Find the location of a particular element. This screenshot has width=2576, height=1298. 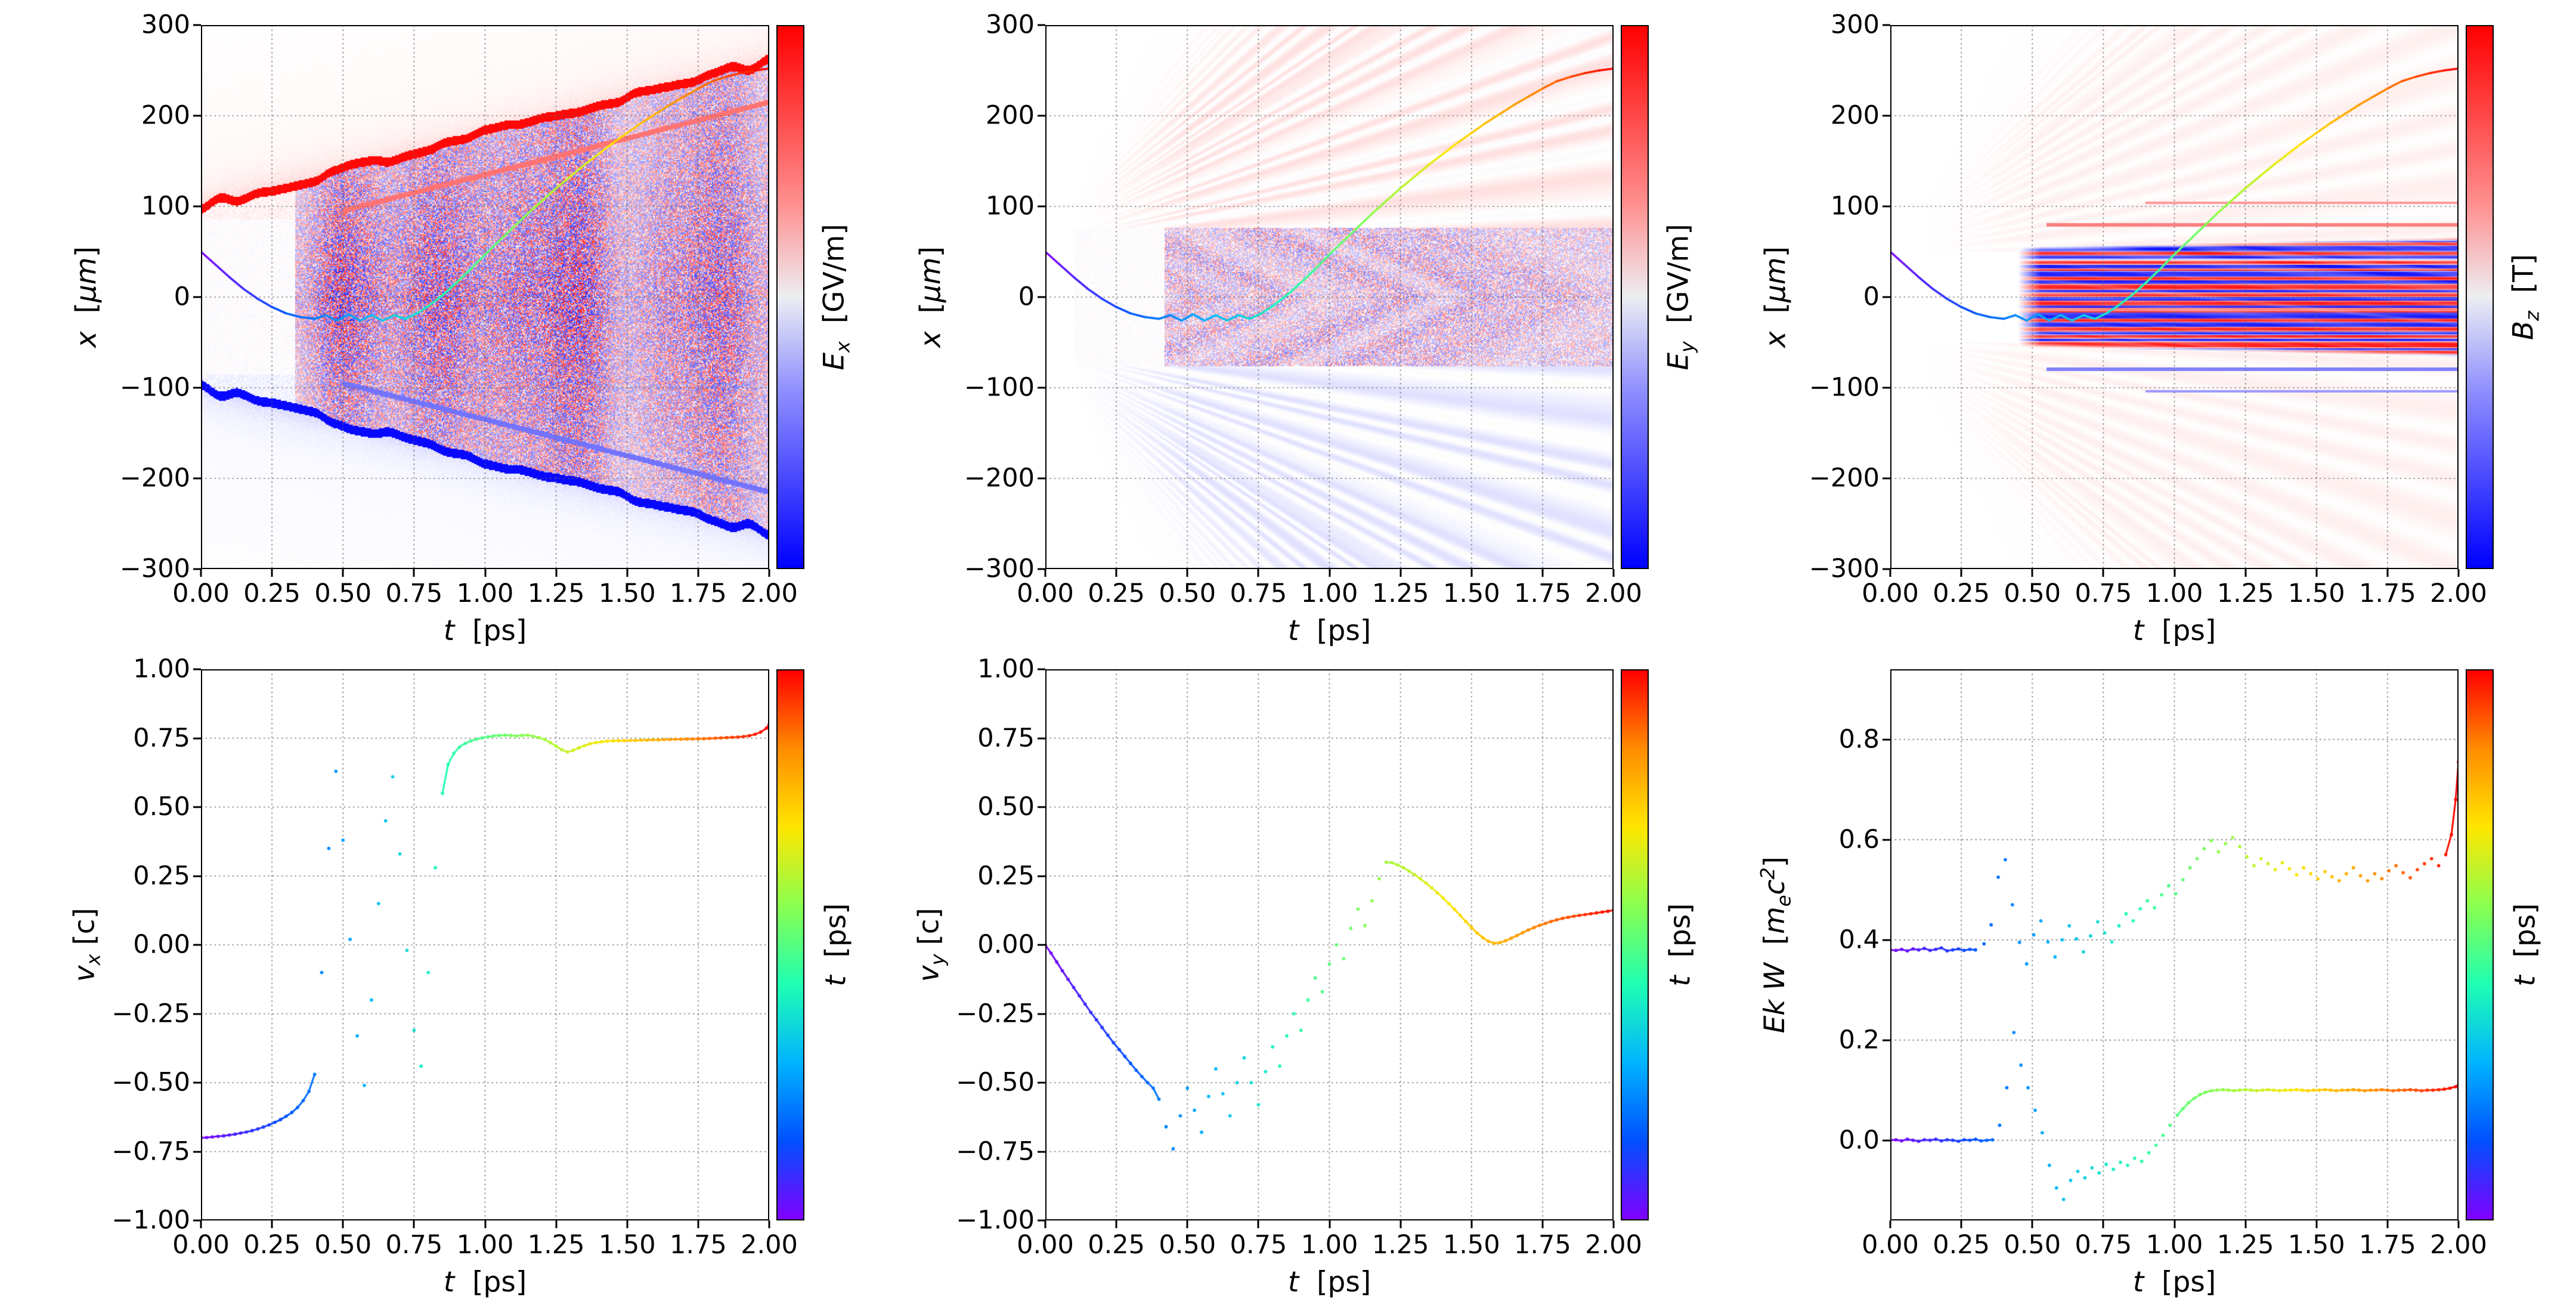

x-tick-label: 2.00 is located at coordinates (2459, 593).